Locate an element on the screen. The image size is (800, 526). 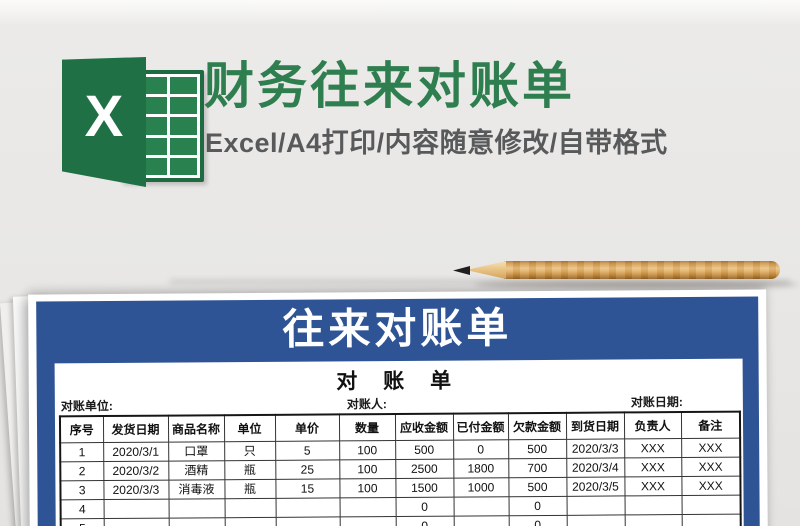
column-header: 发货日期 is located at coordinates (135, 429).